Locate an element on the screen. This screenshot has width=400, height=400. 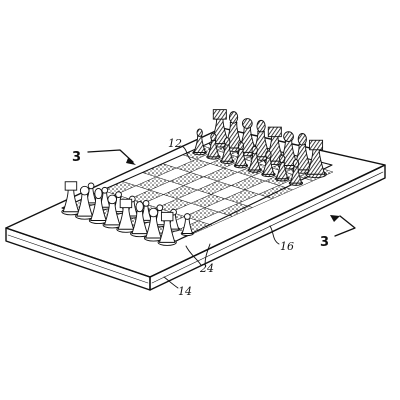
dark-pieces is located at coordinates (259, 147).